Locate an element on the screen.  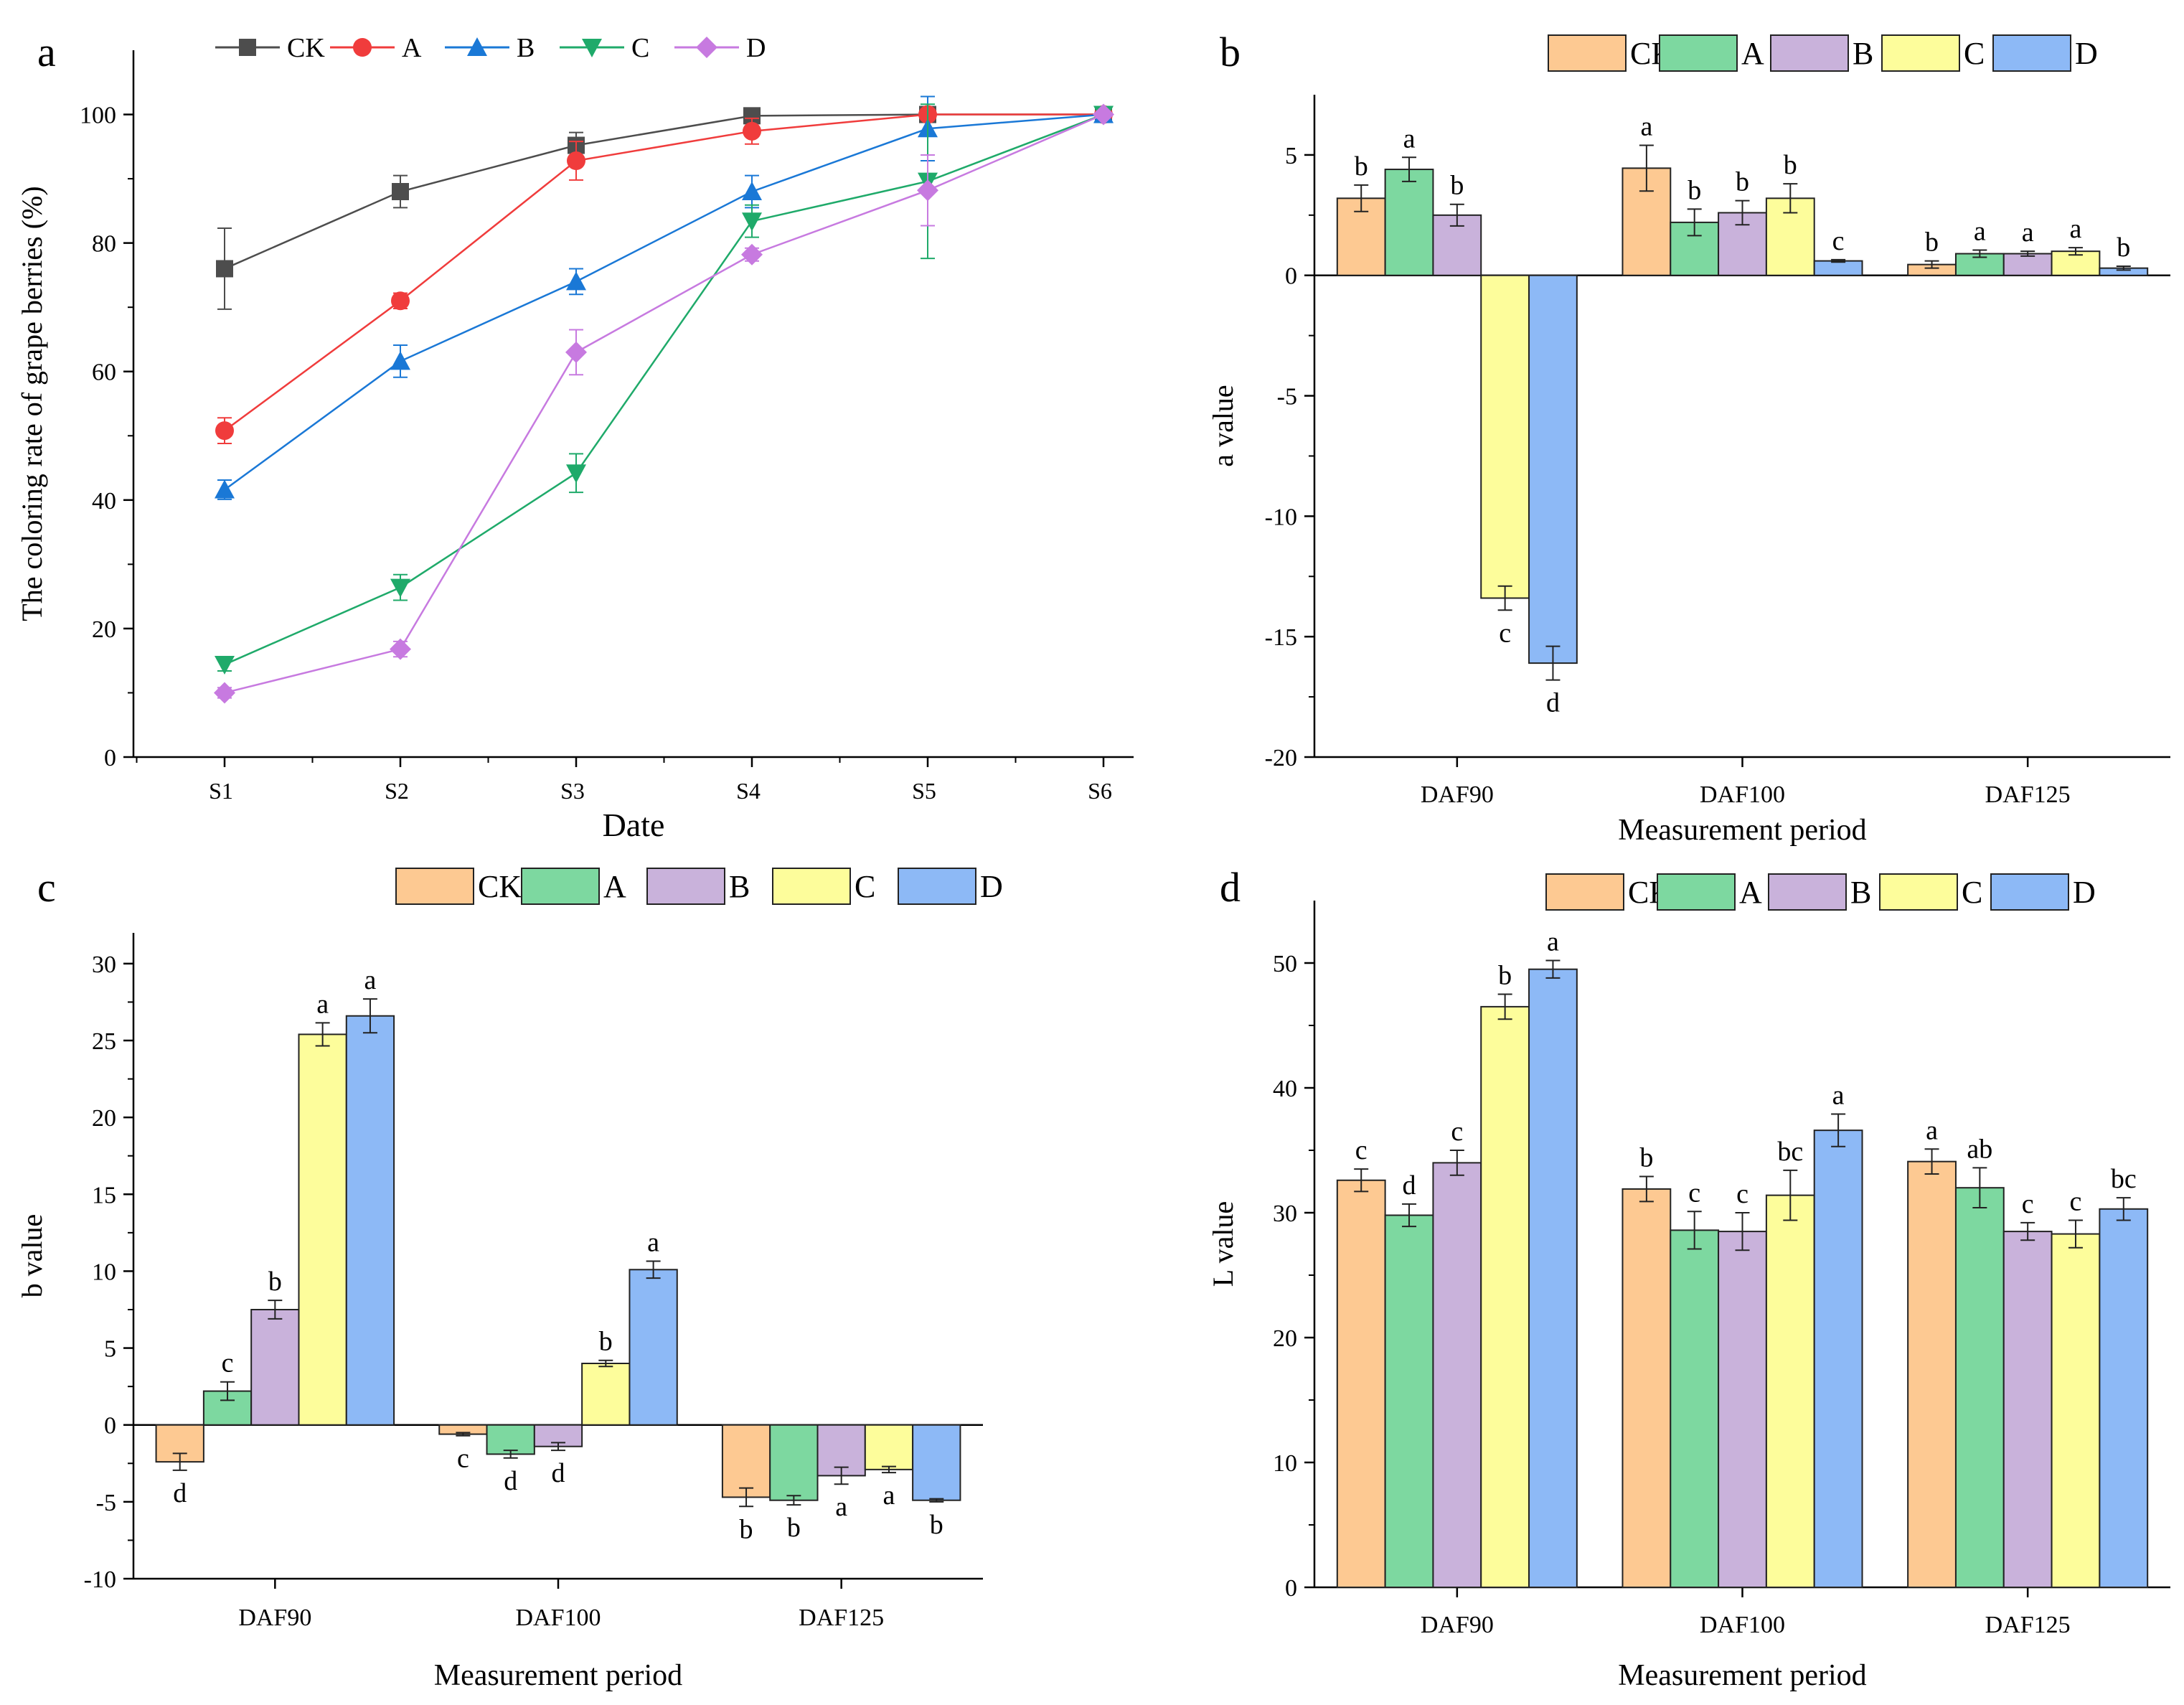
data-point-d-s5 is located at coordinates (927, 190).